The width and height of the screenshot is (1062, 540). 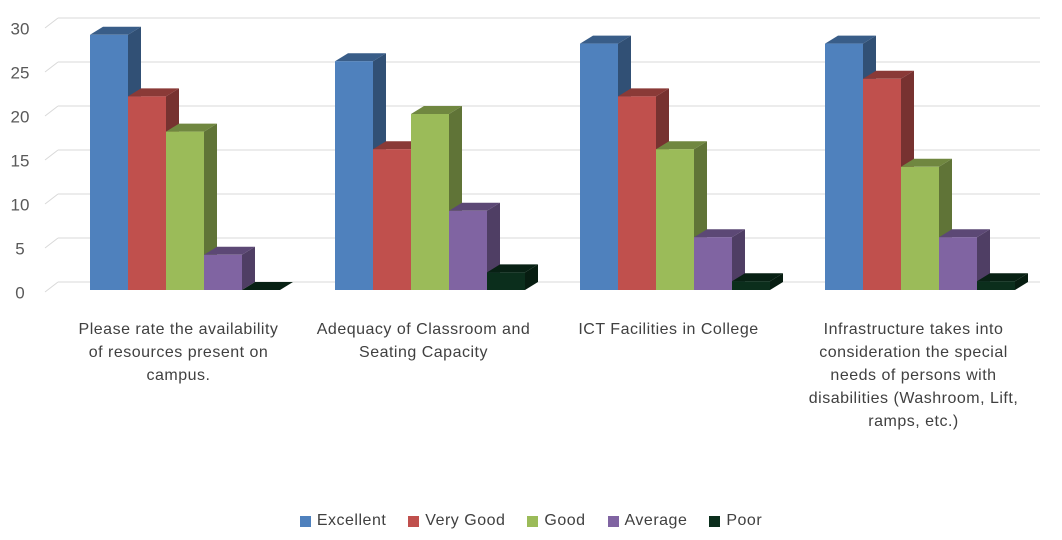 I want to click on legend-item: Good, so click(x=556, y=521).